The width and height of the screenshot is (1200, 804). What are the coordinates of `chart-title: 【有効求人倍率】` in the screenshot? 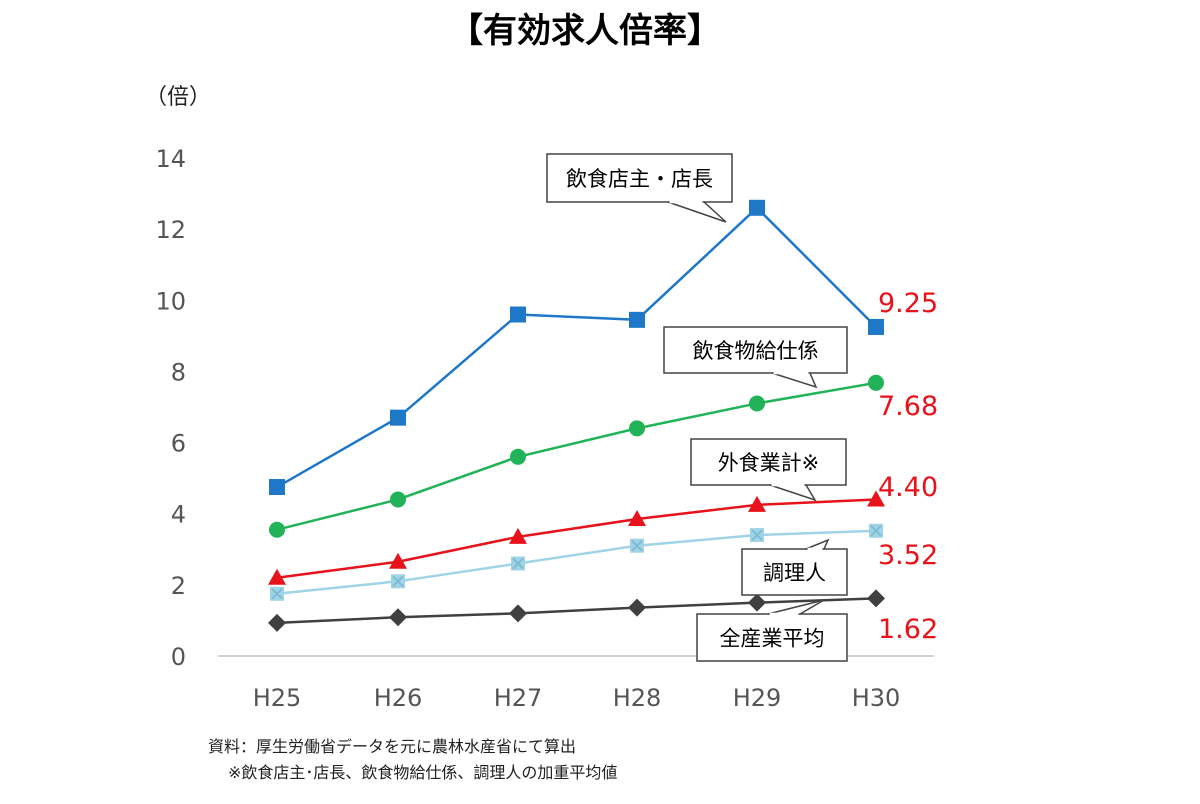 It's located at (585, 31).